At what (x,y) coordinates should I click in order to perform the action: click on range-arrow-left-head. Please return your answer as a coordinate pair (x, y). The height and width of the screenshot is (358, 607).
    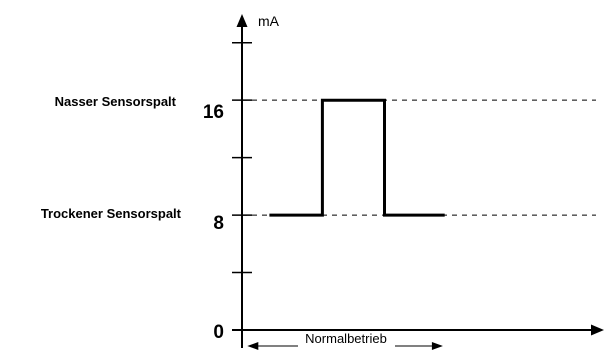
    Looking at the image, I should click on (253, 346).